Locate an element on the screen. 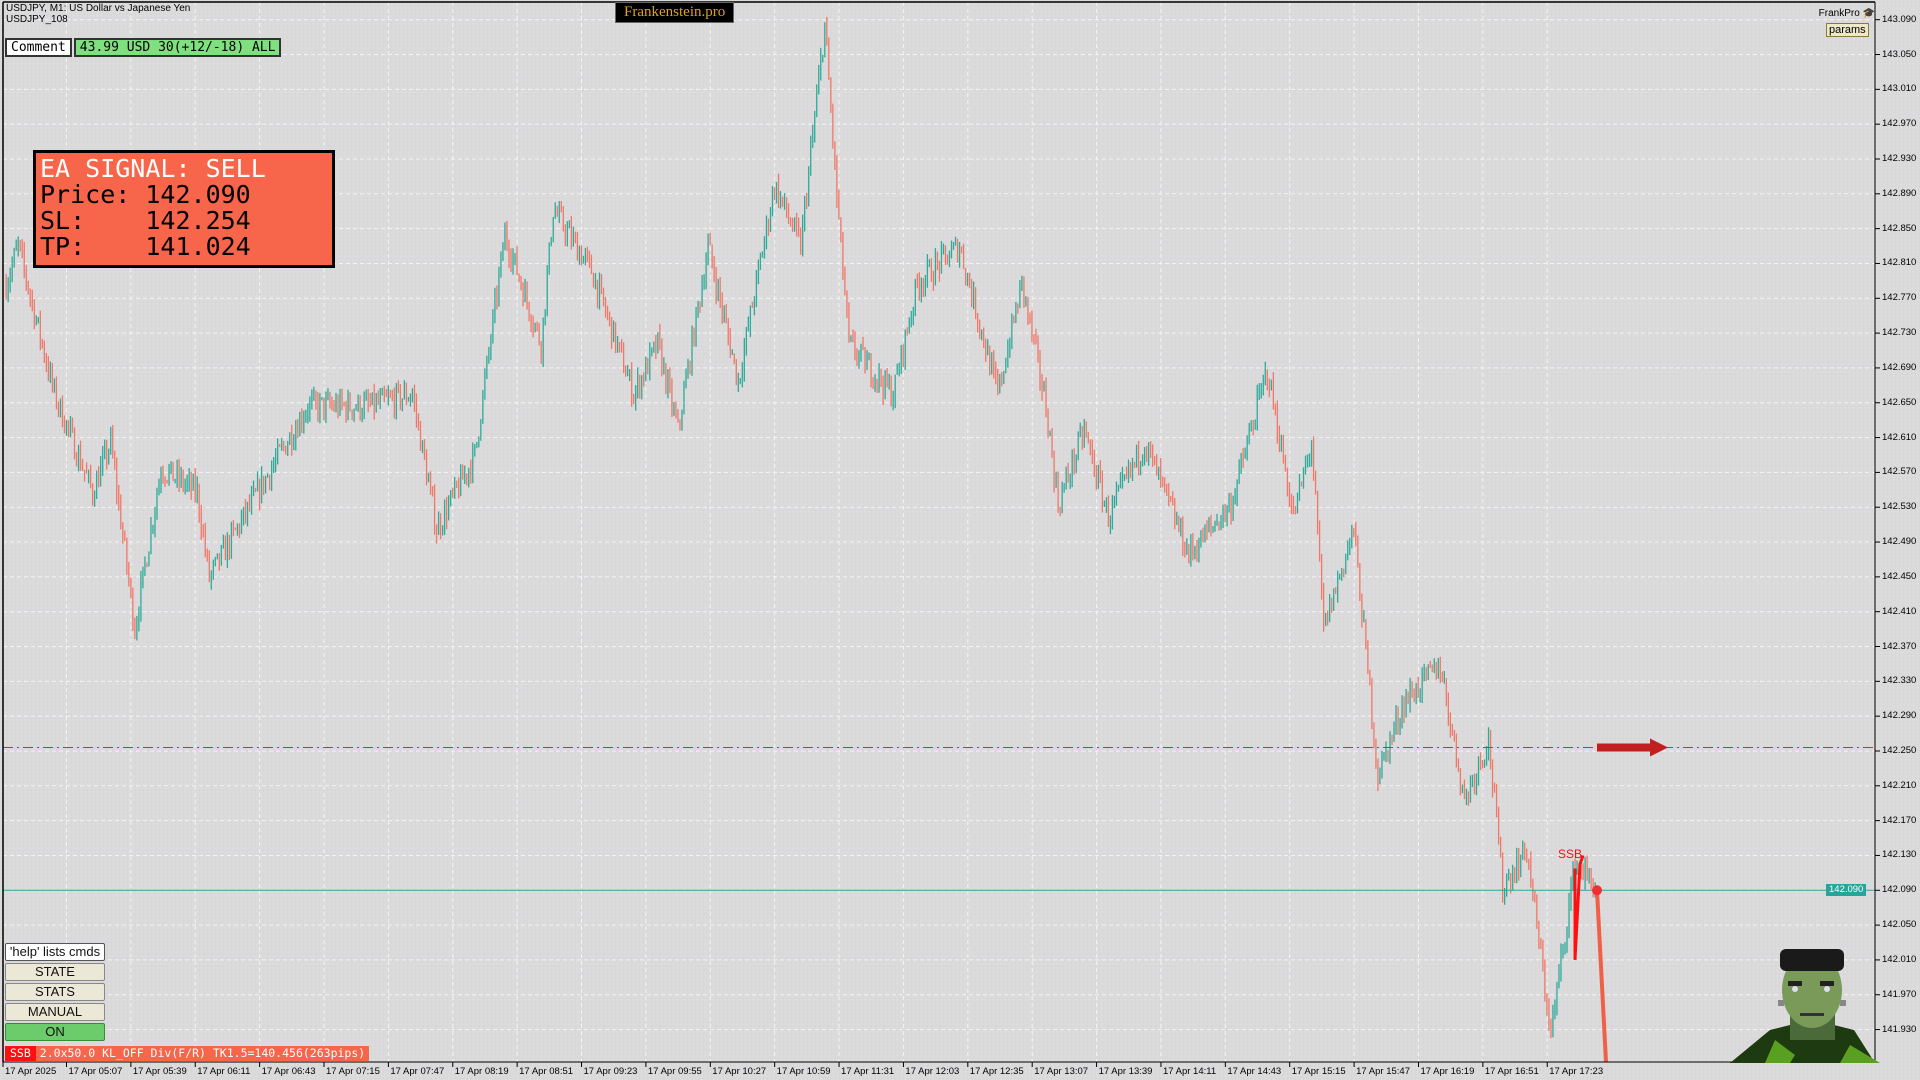  comment-value: 43.99 USD 30(+12/-18) ALL is located at coordinates (177, 47).